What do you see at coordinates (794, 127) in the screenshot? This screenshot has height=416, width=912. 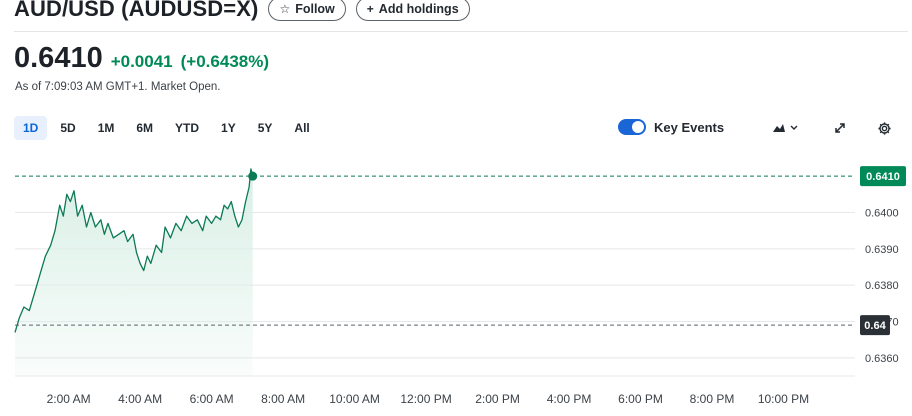 I see `chevron-down-icon` at bounding box center [794, 127].